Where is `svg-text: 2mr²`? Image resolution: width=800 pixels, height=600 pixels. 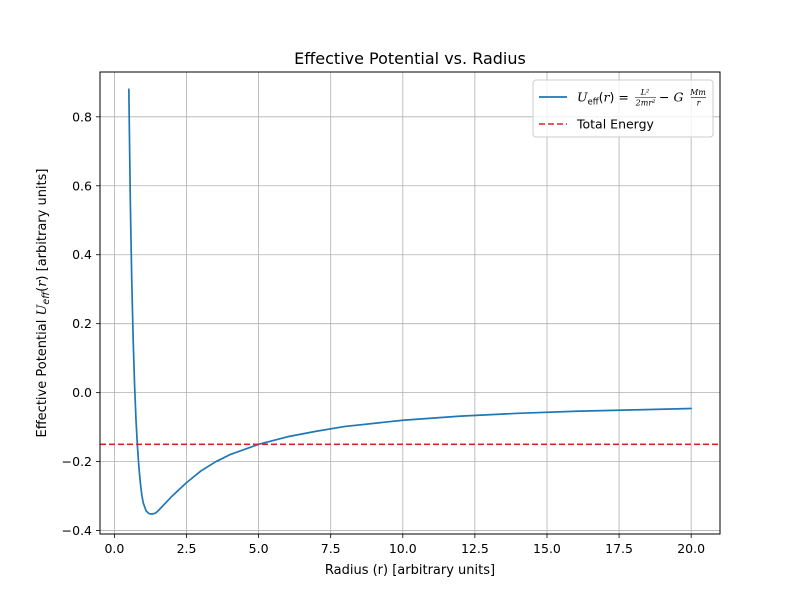 svg-text: 2mr² is located at coordinates (645, 103).